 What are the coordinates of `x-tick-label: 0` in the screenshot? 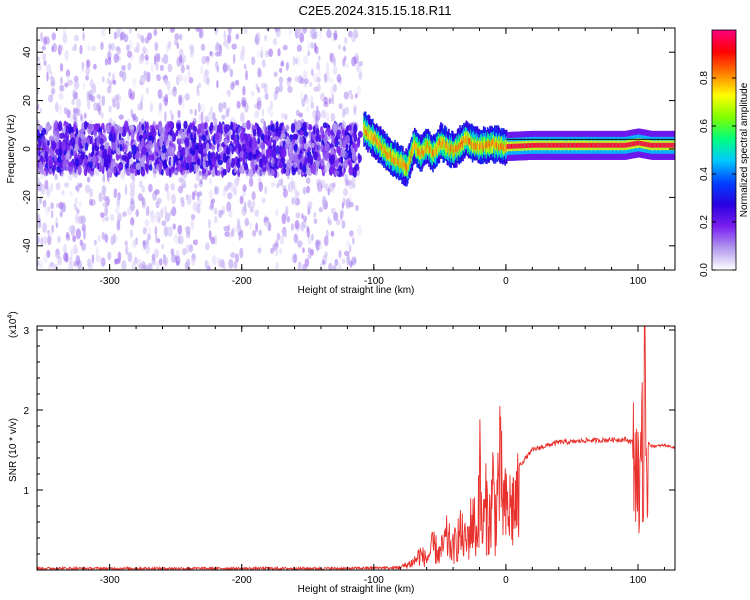 It's located at (506, 281).